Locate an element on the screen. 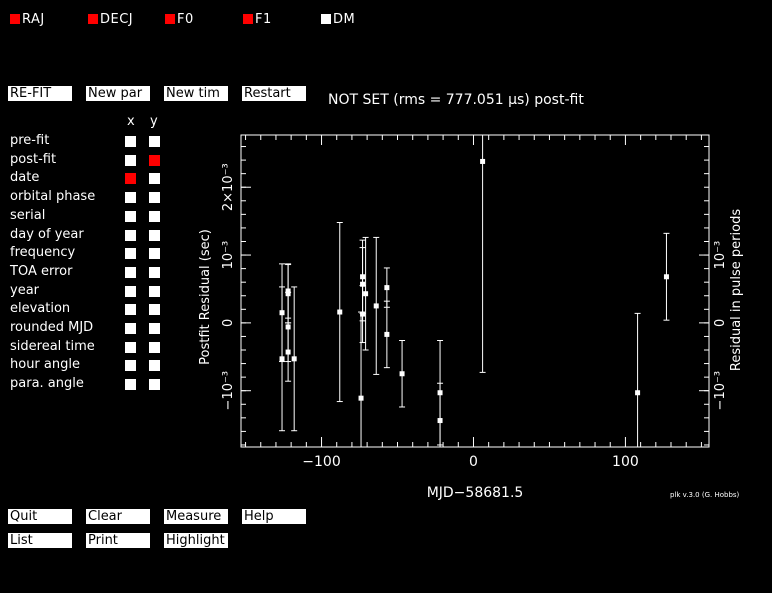 The width and height of the screenshot is (772, 593). axis-option-label: hour angle is located at coordinates (45, 364).